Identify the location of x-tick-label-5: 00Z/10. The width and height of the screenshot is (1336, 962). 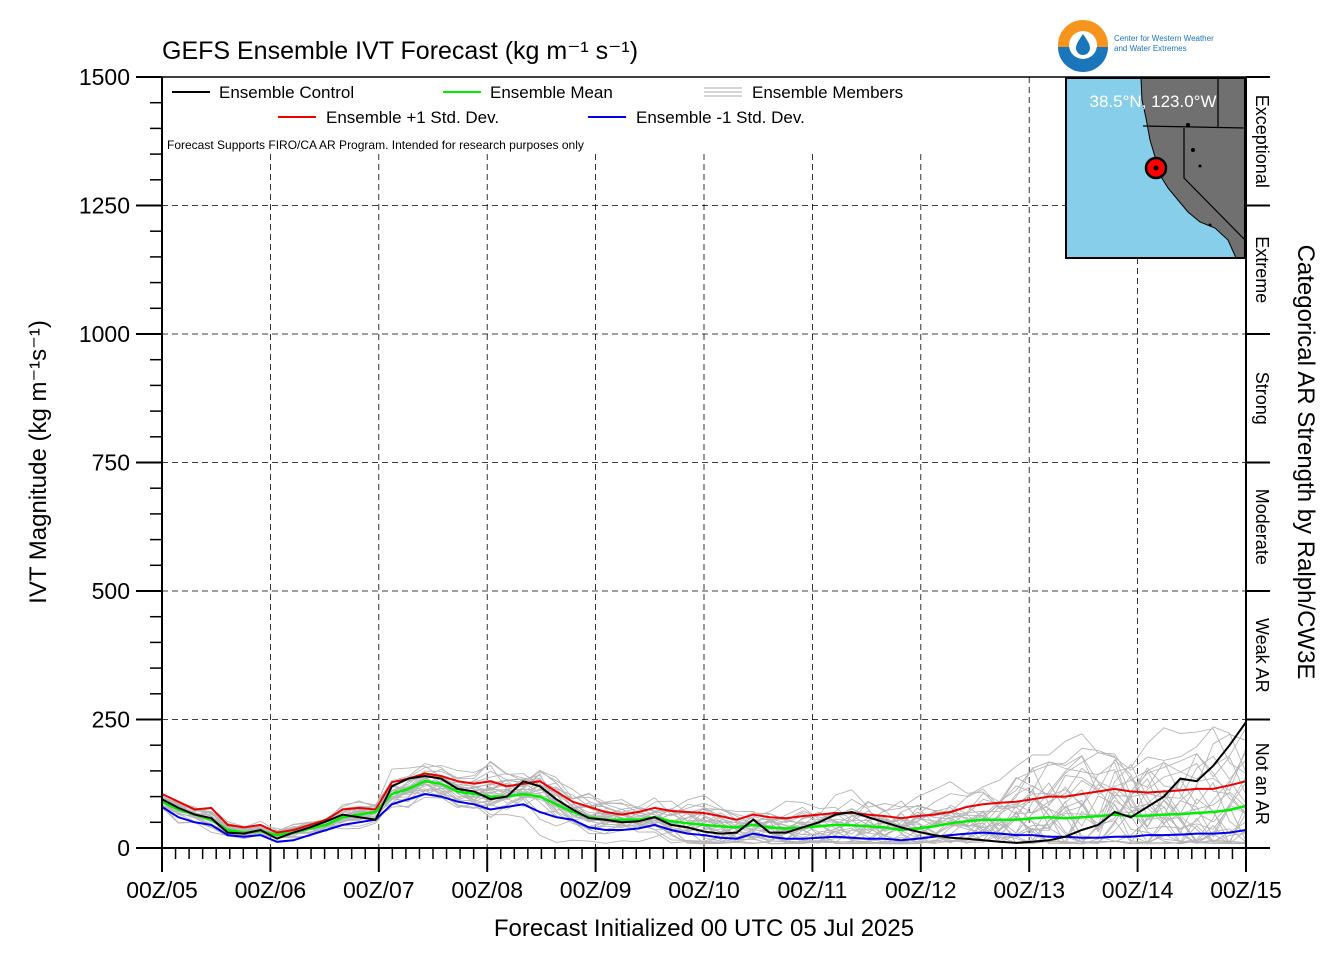
(704, 890).